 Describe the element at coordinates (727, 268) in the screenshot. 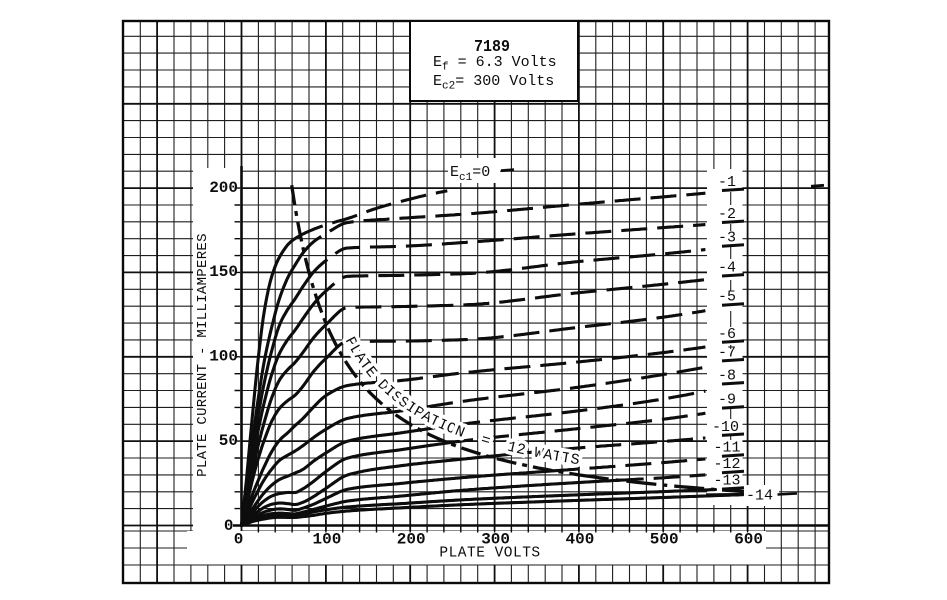

I see `svg-text: -4` at that location.